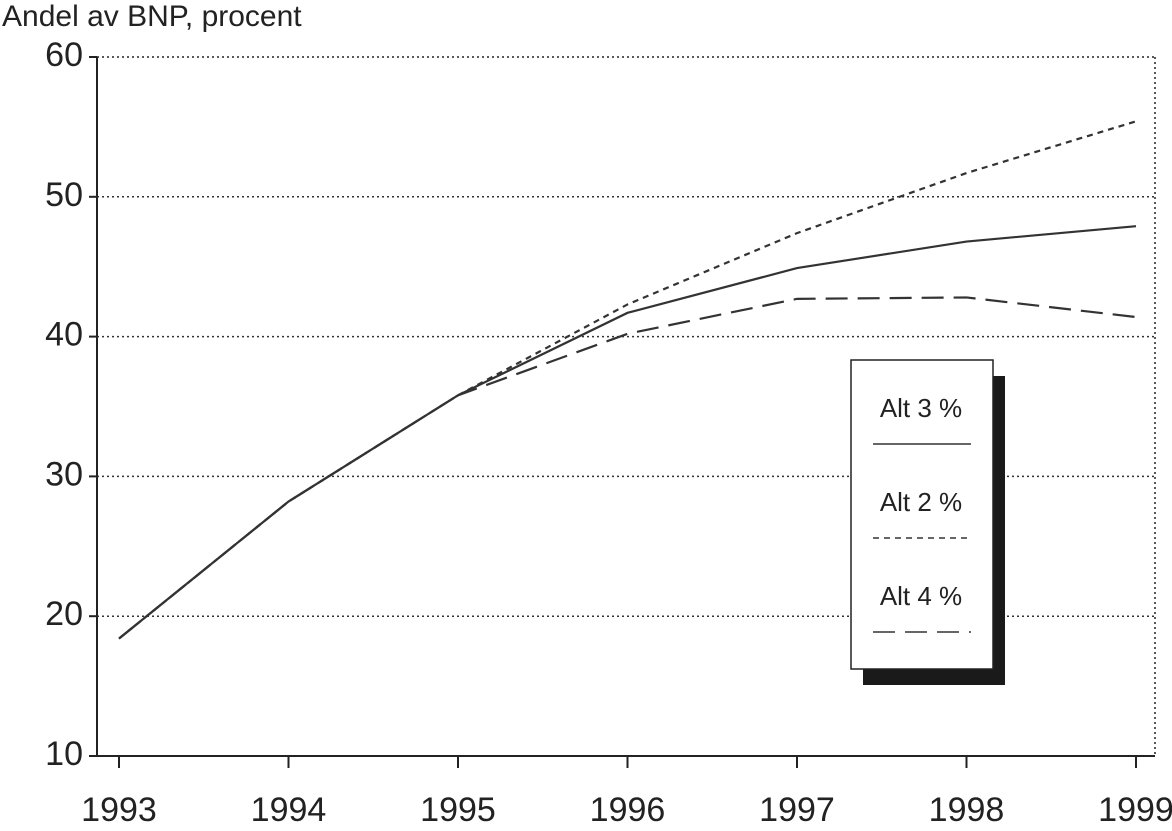 The image size is (1172, 831). I want to click on y-tick-label: 60, so click(64, 55).